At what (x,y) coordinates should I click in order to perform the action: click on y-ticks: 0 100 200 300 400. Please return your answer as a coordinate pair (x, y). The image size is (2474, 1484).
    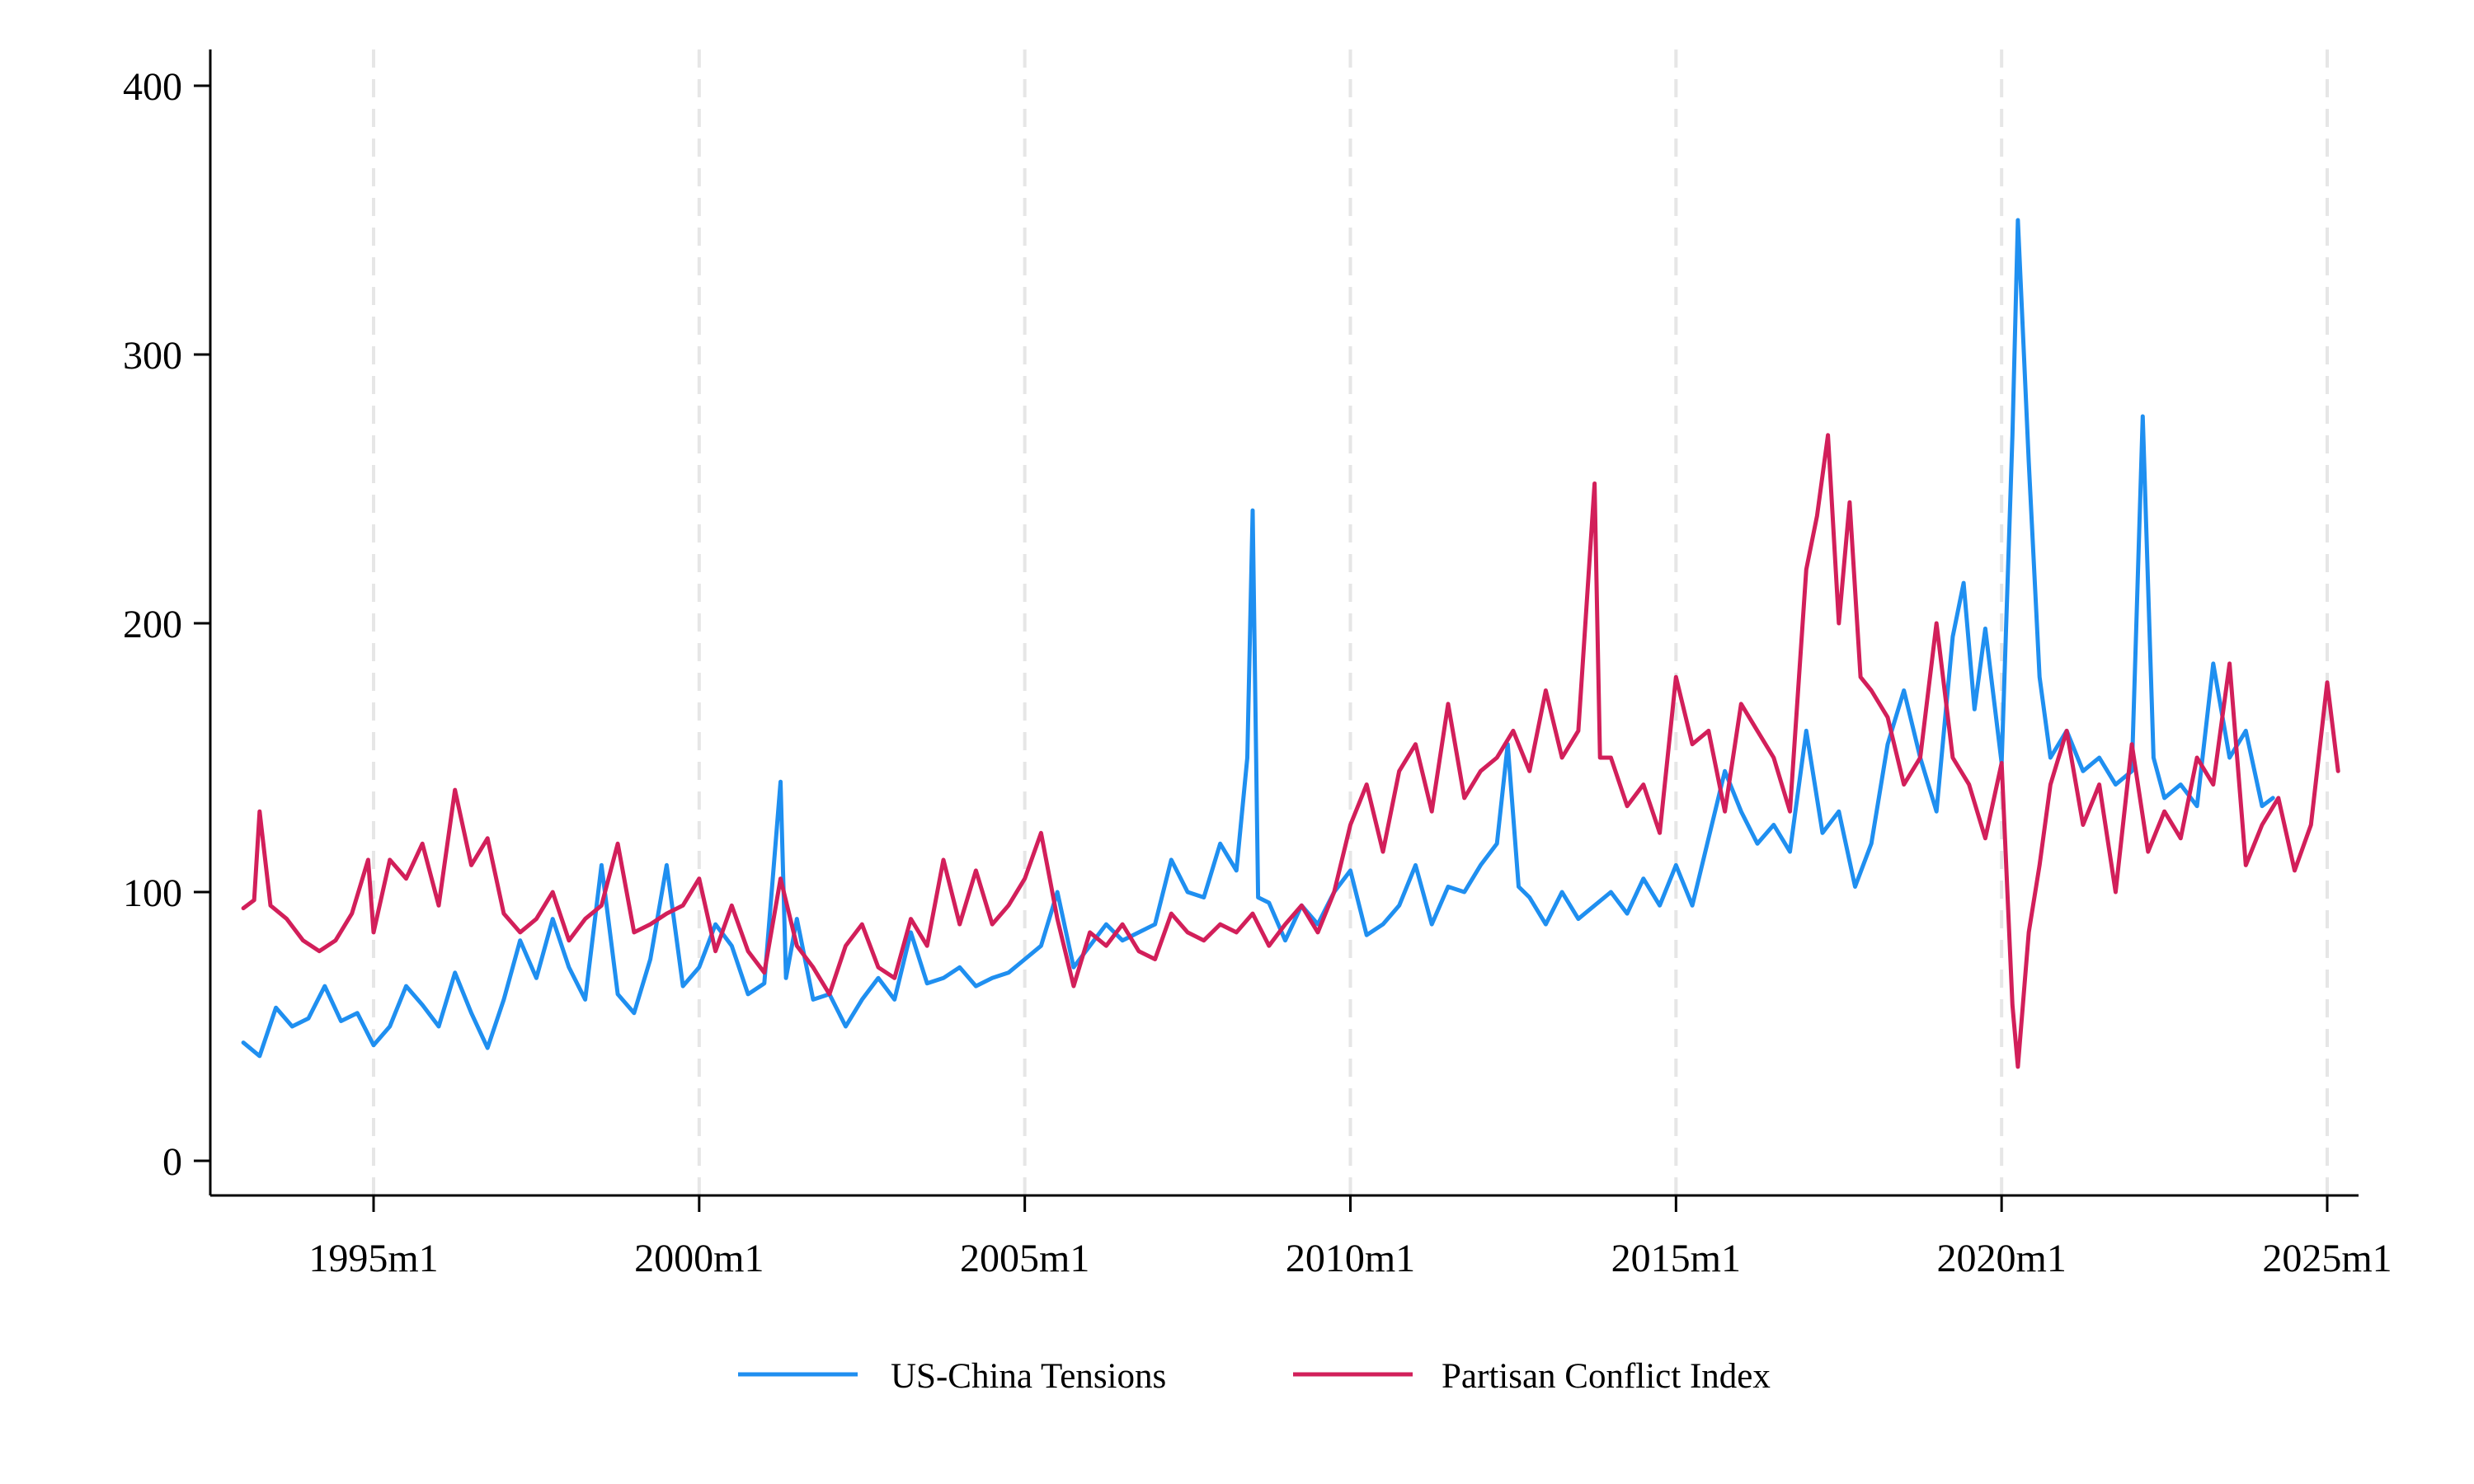
    Looking at the image, I should click on (166, 624).